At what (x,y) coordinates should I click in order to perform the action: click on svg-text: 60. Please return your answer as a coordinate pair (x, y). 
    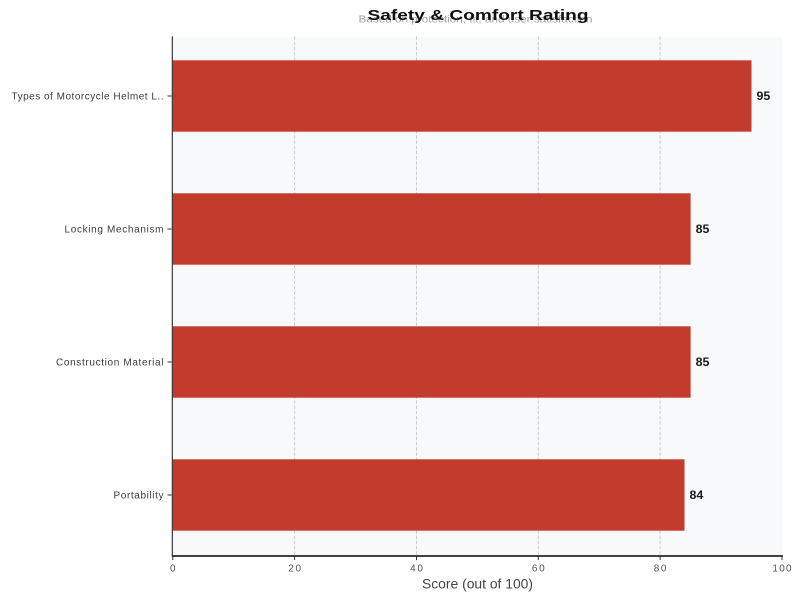
    Looking at the image, I should click on (538, 569).